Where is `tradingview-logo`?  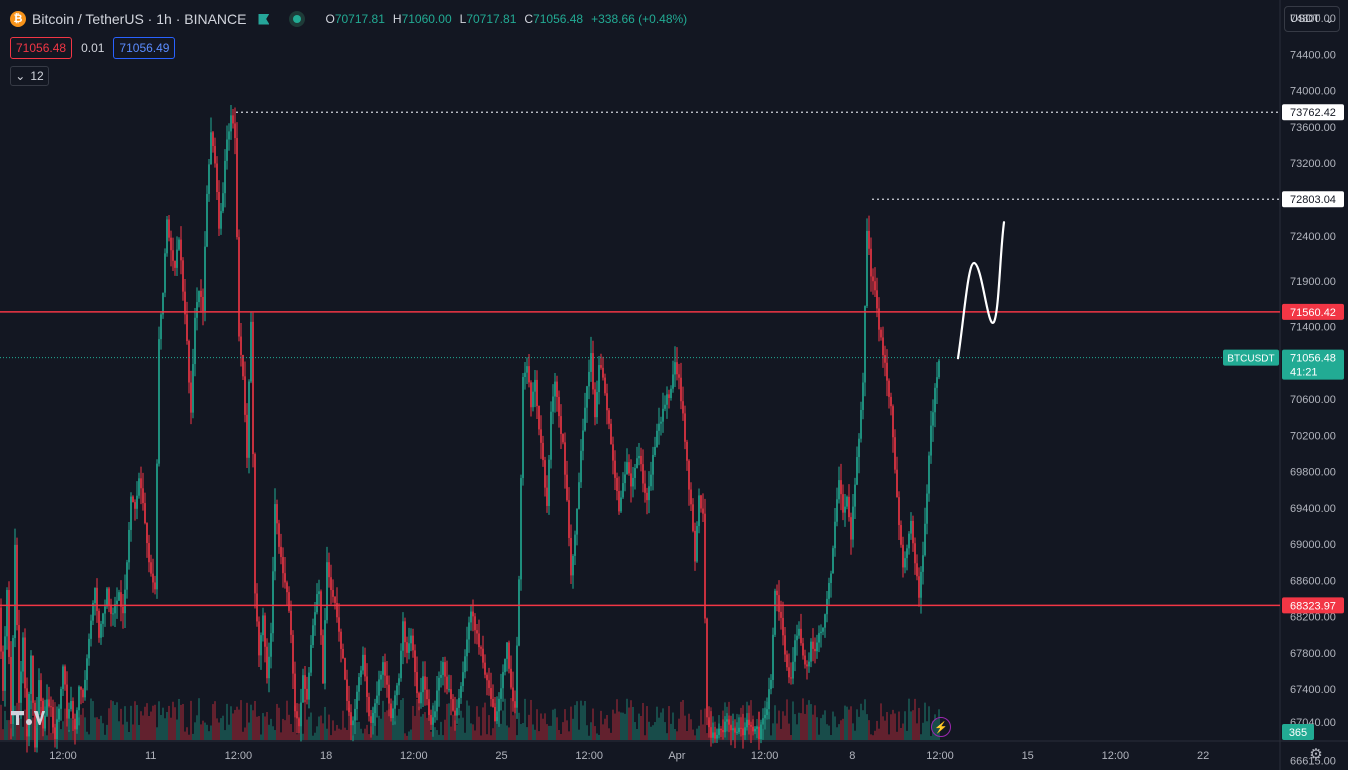
tradingview-logo is located at coordinates (28, 718).